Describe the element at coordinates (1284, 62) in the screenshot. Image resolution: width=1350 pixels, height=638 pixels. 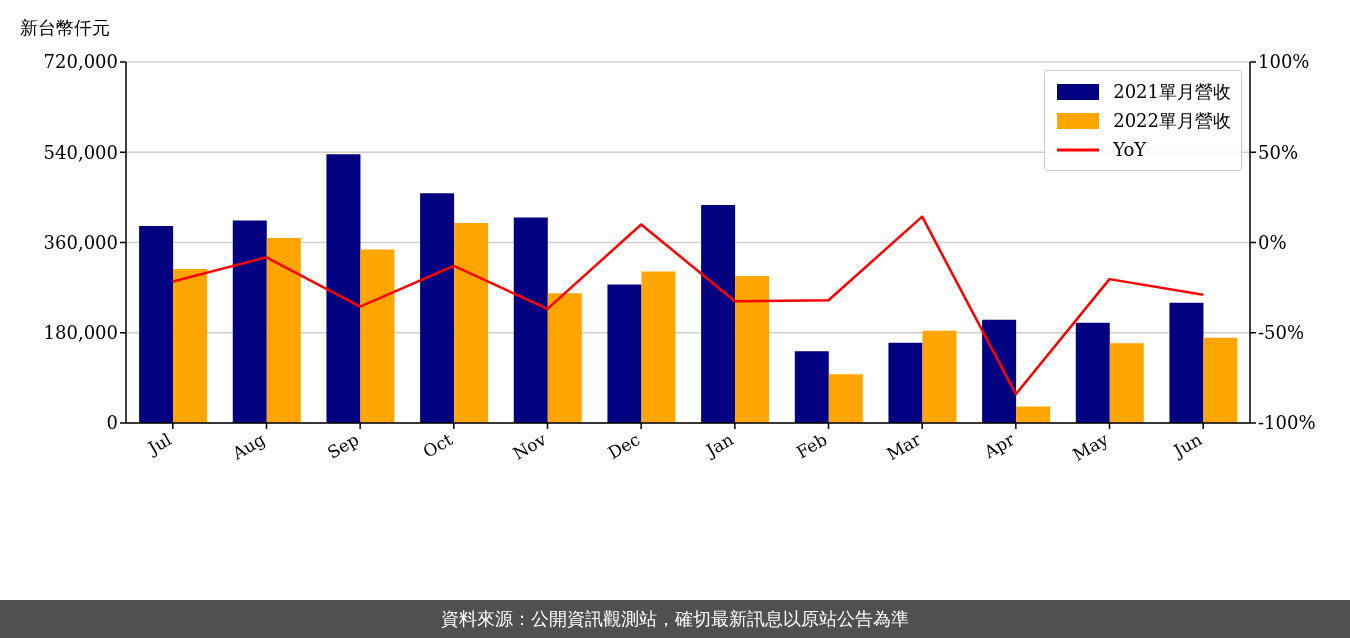
I see `y2-tick-label: 100%` at that location.